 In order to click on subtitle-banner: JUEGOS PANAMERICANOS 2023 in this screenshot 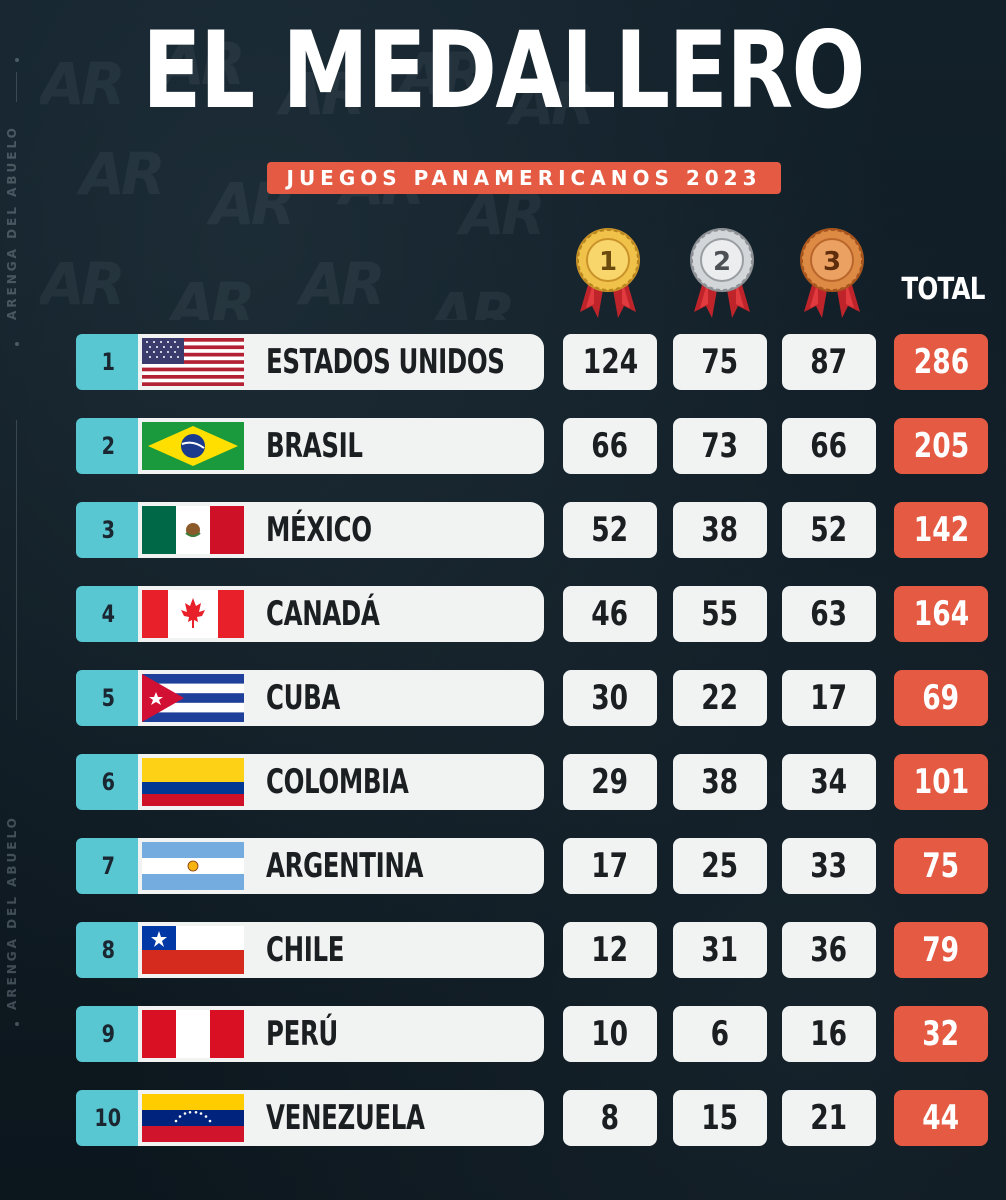, I will do `click(524, 178)`.